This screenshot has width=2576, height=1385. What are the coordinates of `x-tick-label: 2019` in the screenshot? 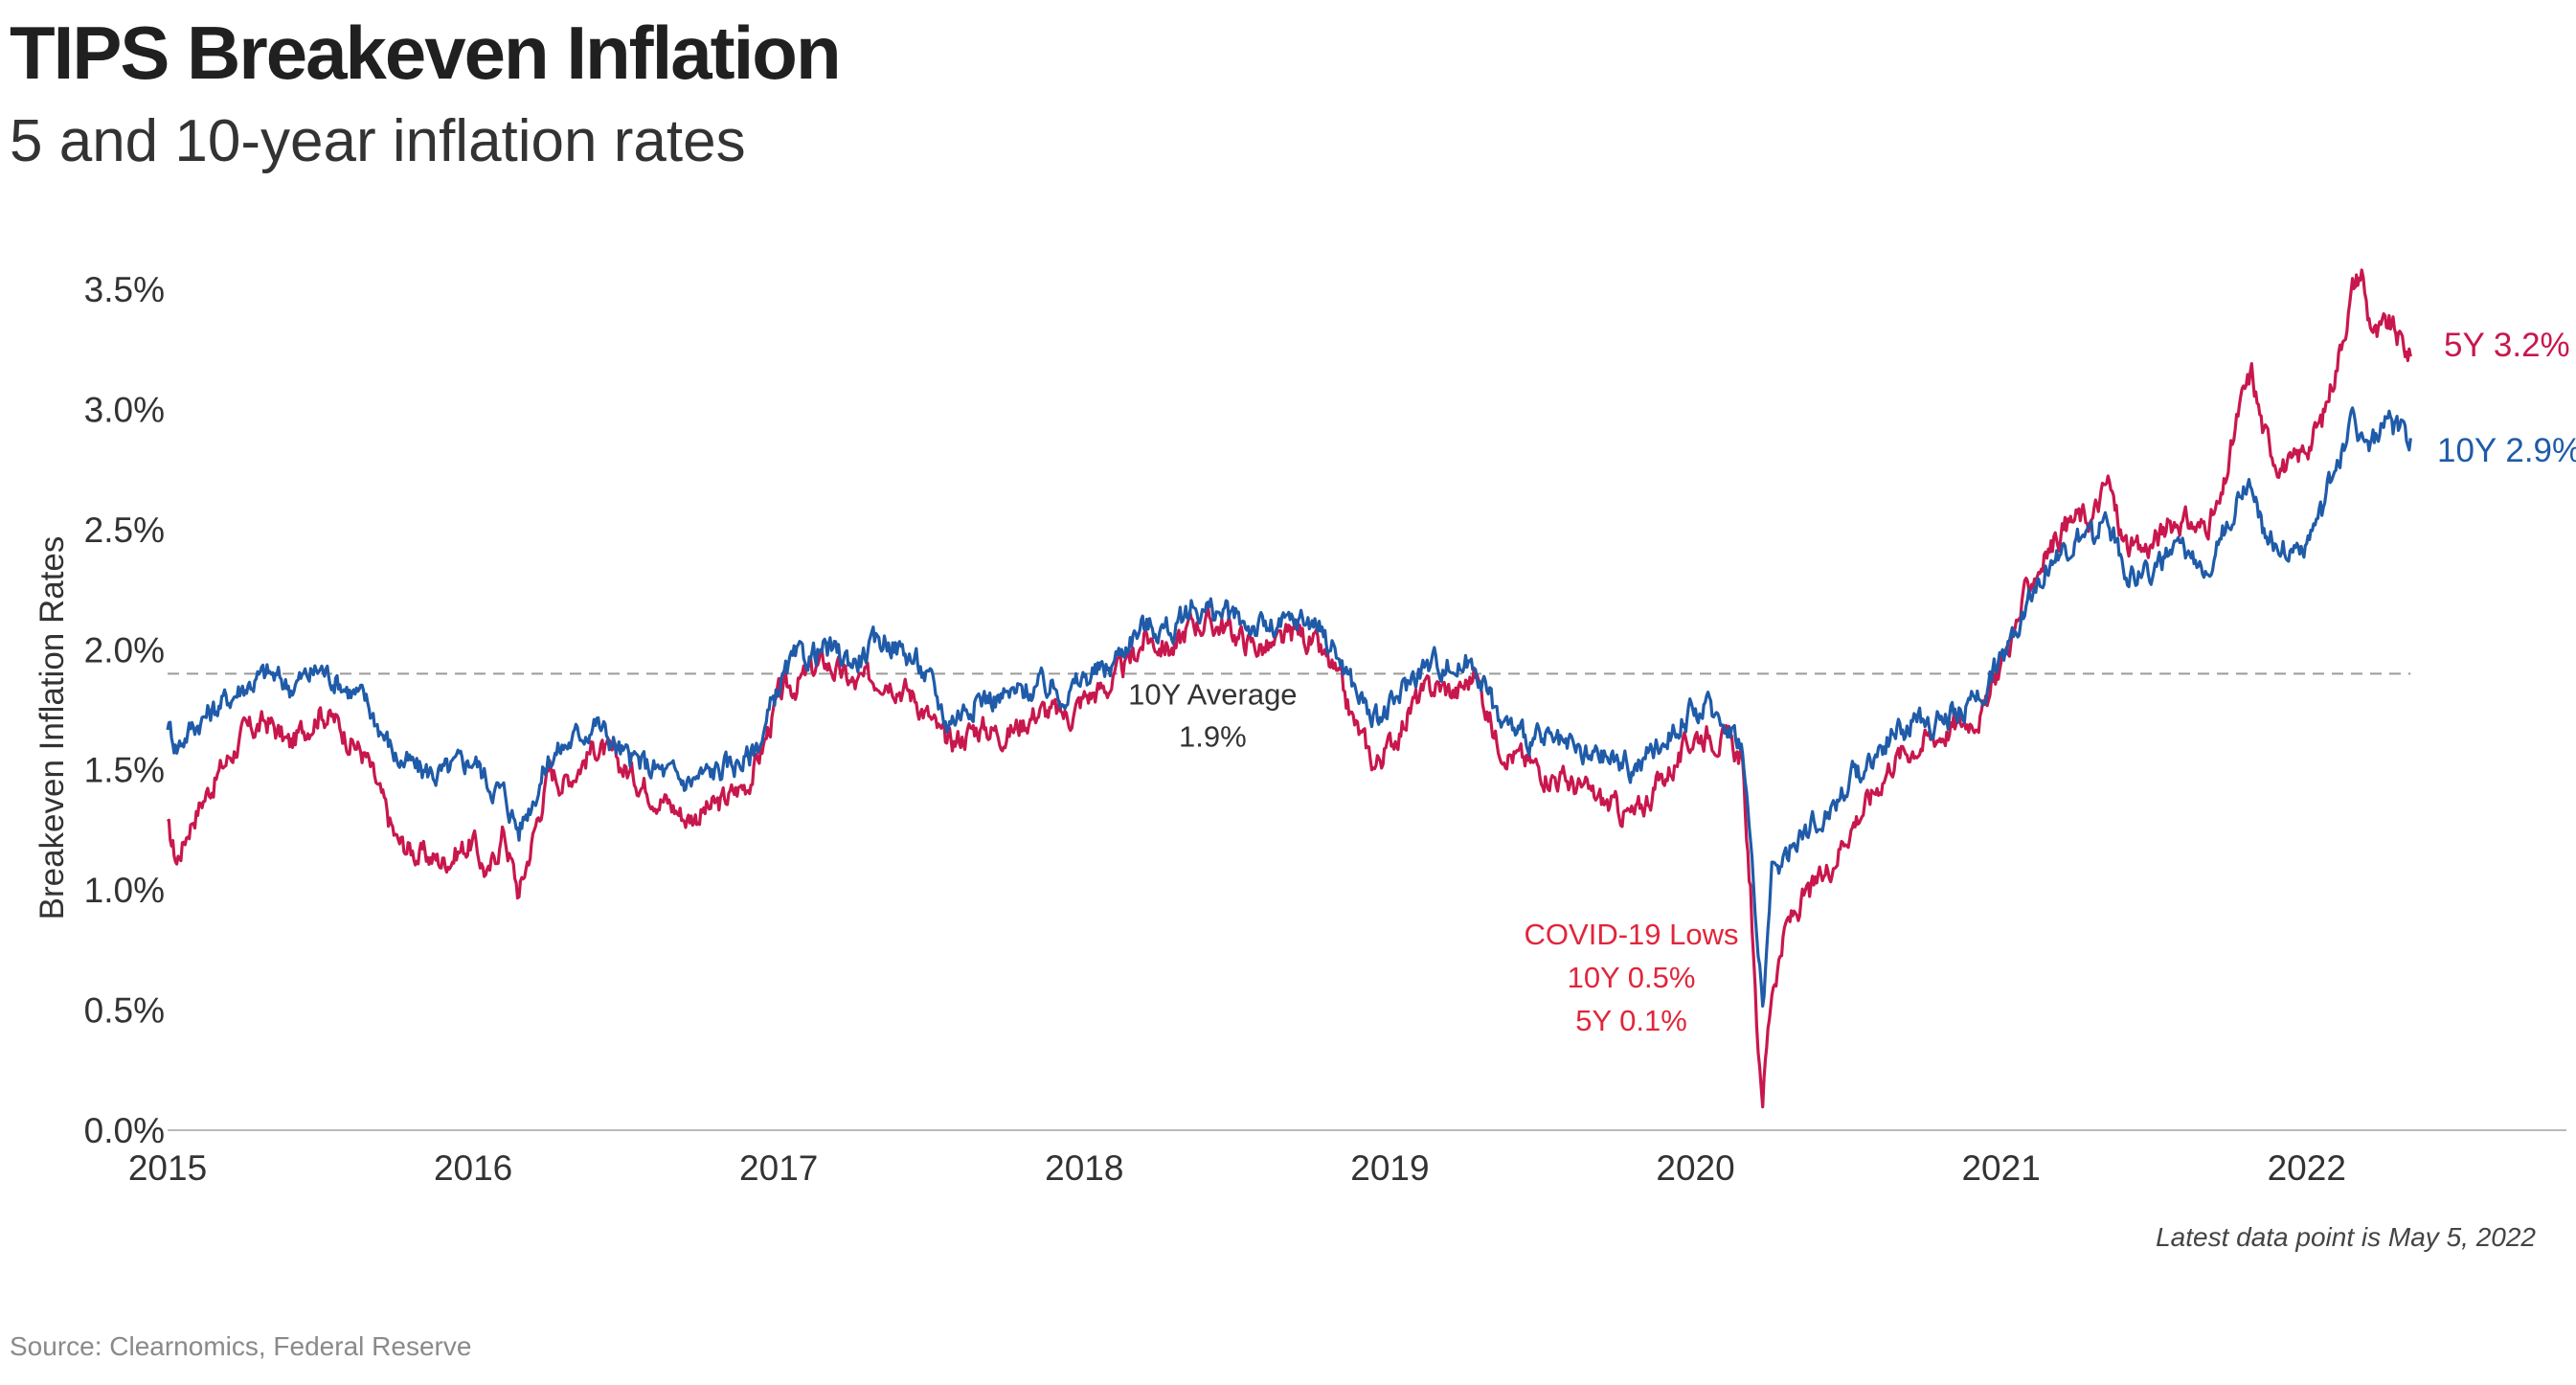 It's located at (1389, 1168).